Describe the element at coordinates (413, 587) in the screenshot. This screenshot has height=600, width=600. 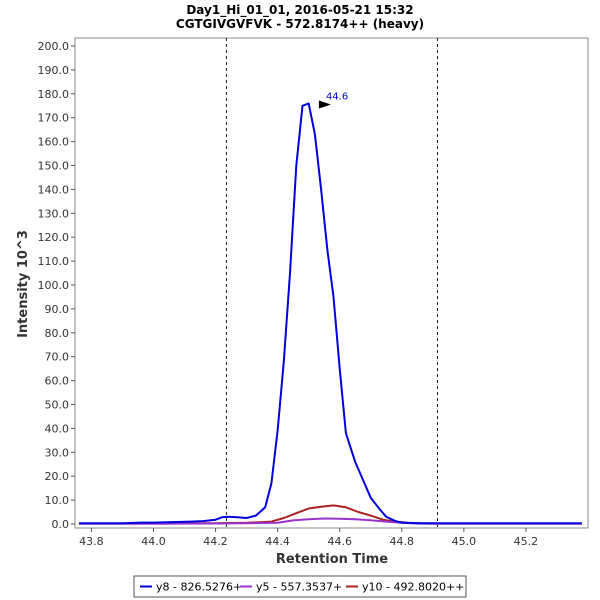
I see `legend-entry: y10 - 492.8020++` at that location.